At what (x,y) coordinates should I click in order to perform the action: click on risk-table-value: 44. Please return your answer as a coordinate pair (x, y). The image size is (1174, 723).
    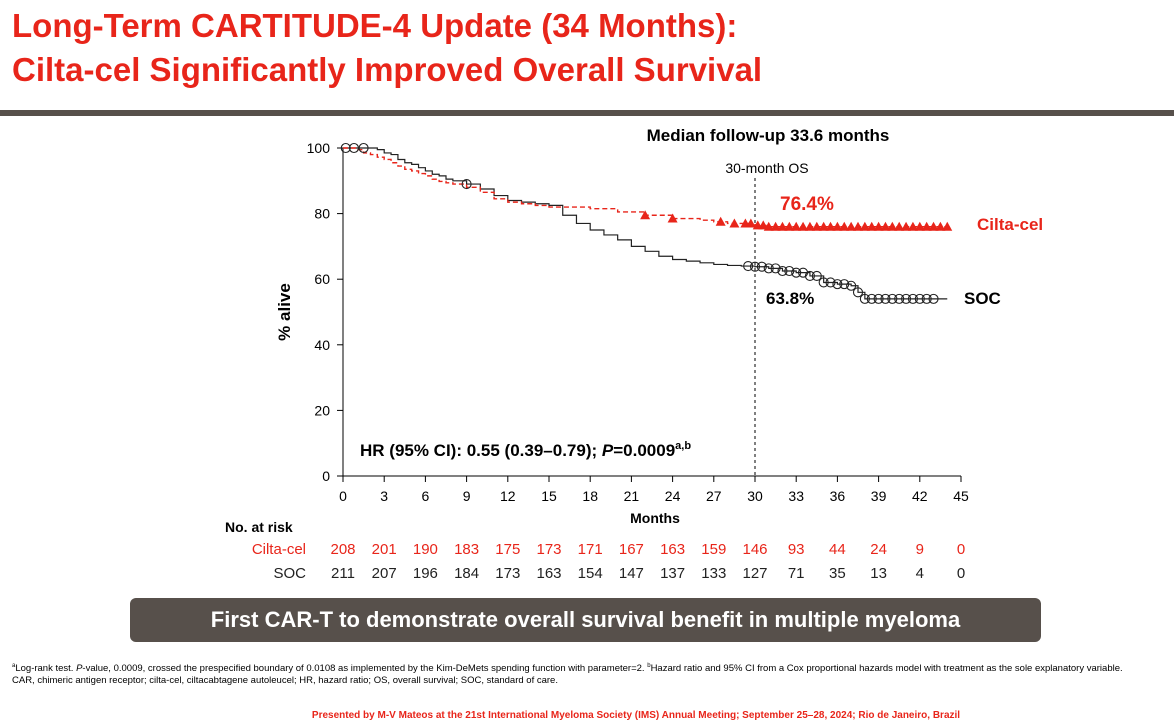
    Looking at the image, I should click on (837, 549).